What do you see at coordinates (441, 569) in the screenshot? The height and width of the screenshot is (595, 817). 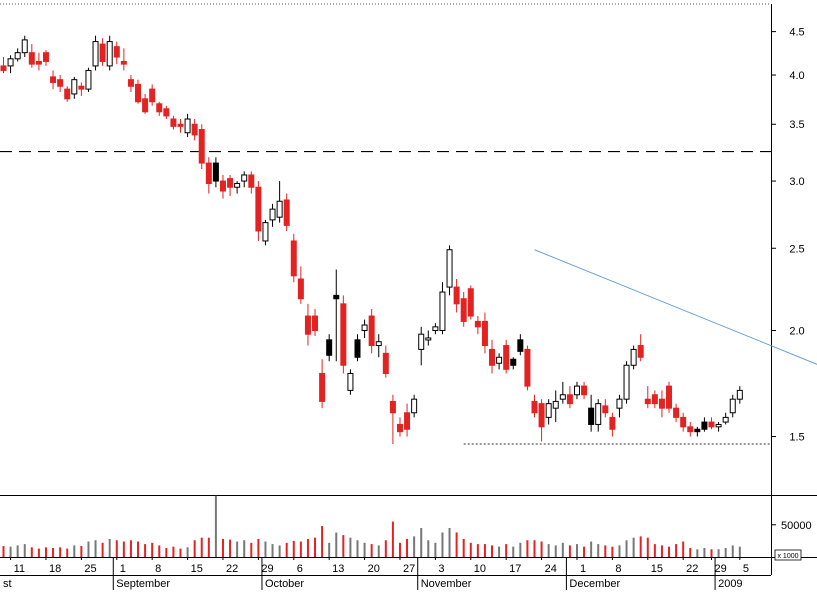 I see `day-tick-label: 3` at bounding box center [441, 569].